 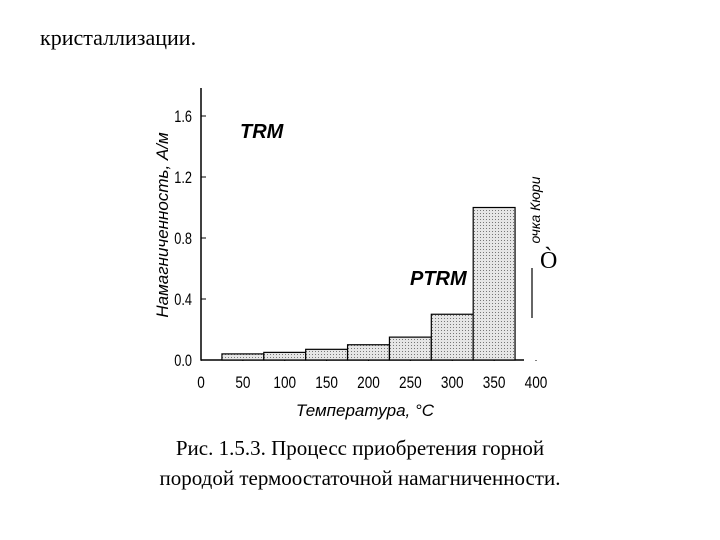 I want to click on annotation: очка Кюри, so click(x=535, y=209).